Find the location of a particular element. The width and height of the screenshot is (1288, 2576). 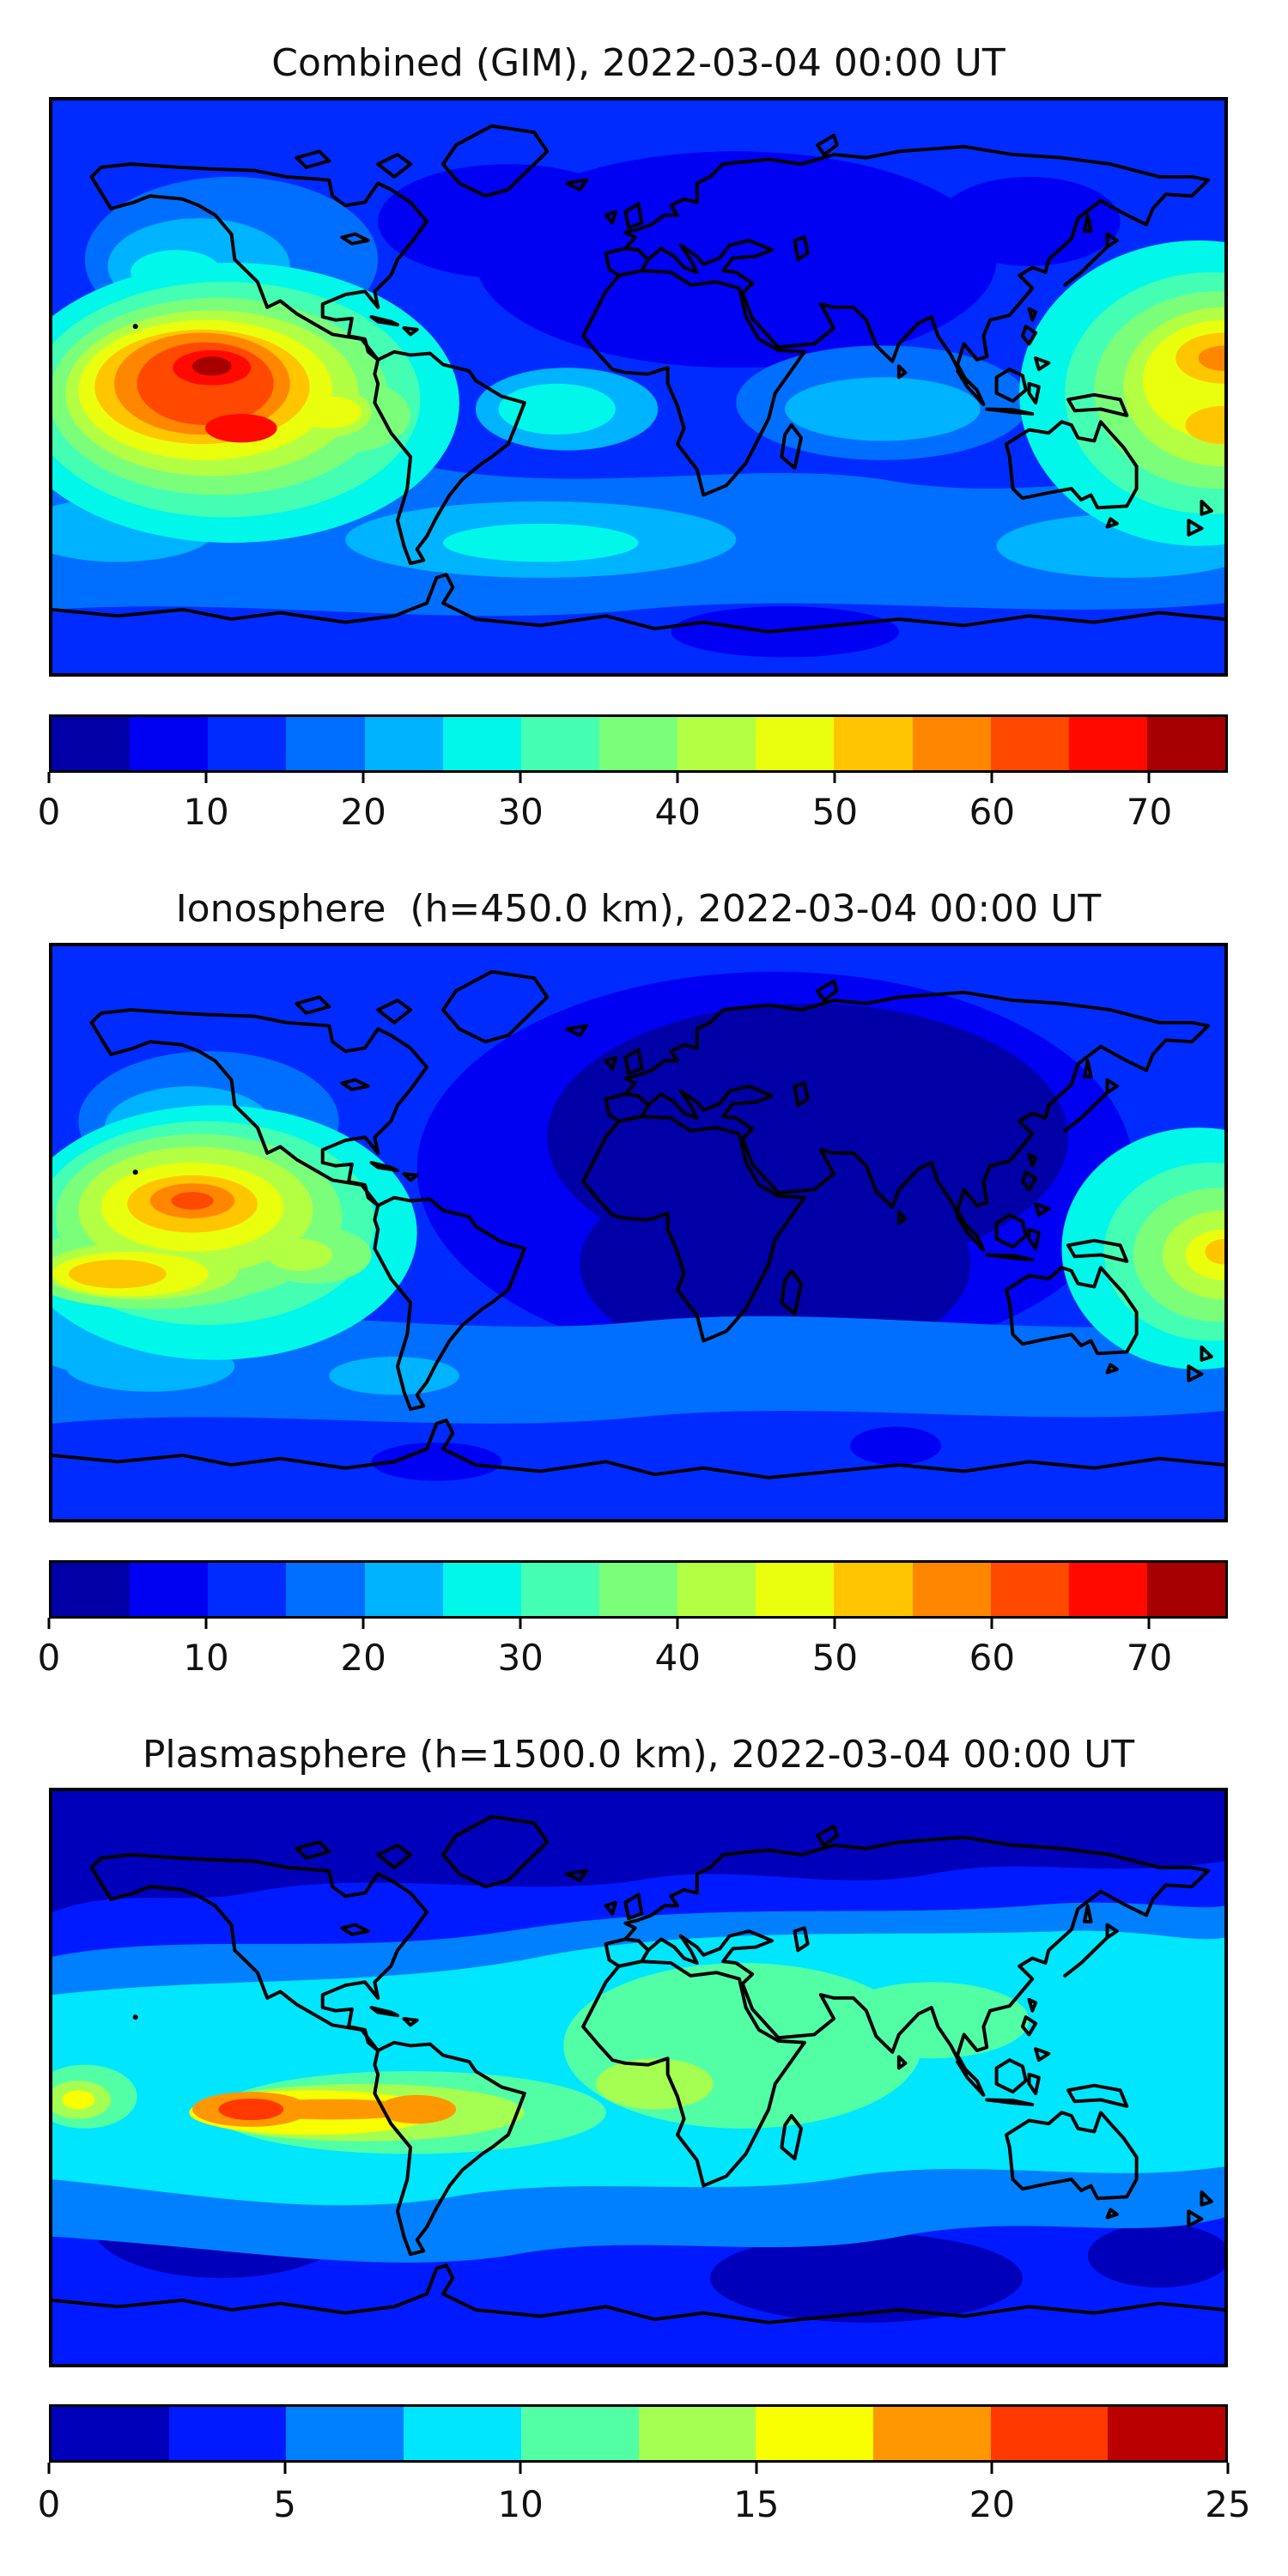

colorbar-ionosphere is located at coordinates (638, 1590).